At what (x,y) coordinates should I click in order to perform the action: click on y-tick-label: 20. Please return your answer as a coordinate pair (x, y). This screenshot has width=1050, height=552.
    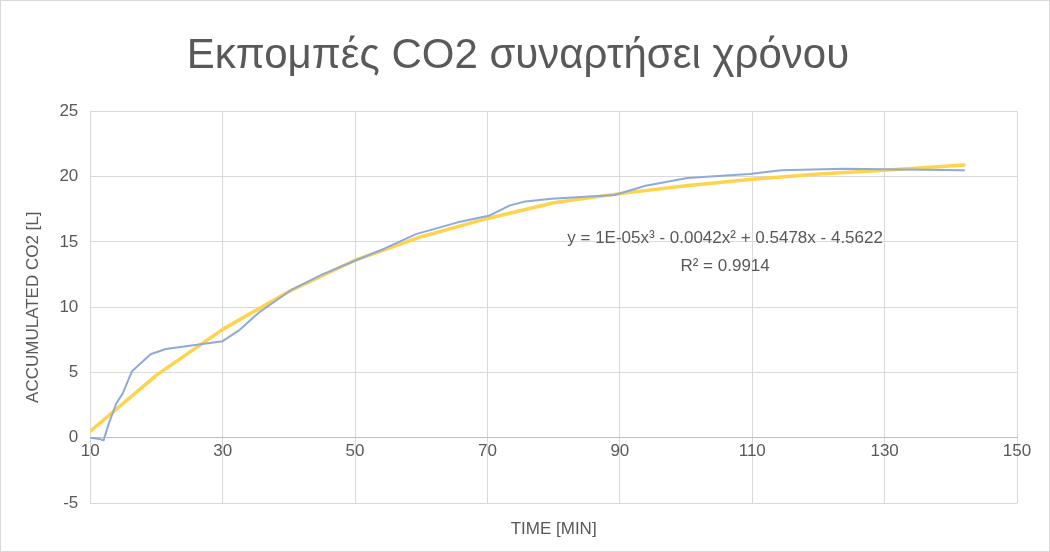
    Looking at the image, I should click on (69, 176).